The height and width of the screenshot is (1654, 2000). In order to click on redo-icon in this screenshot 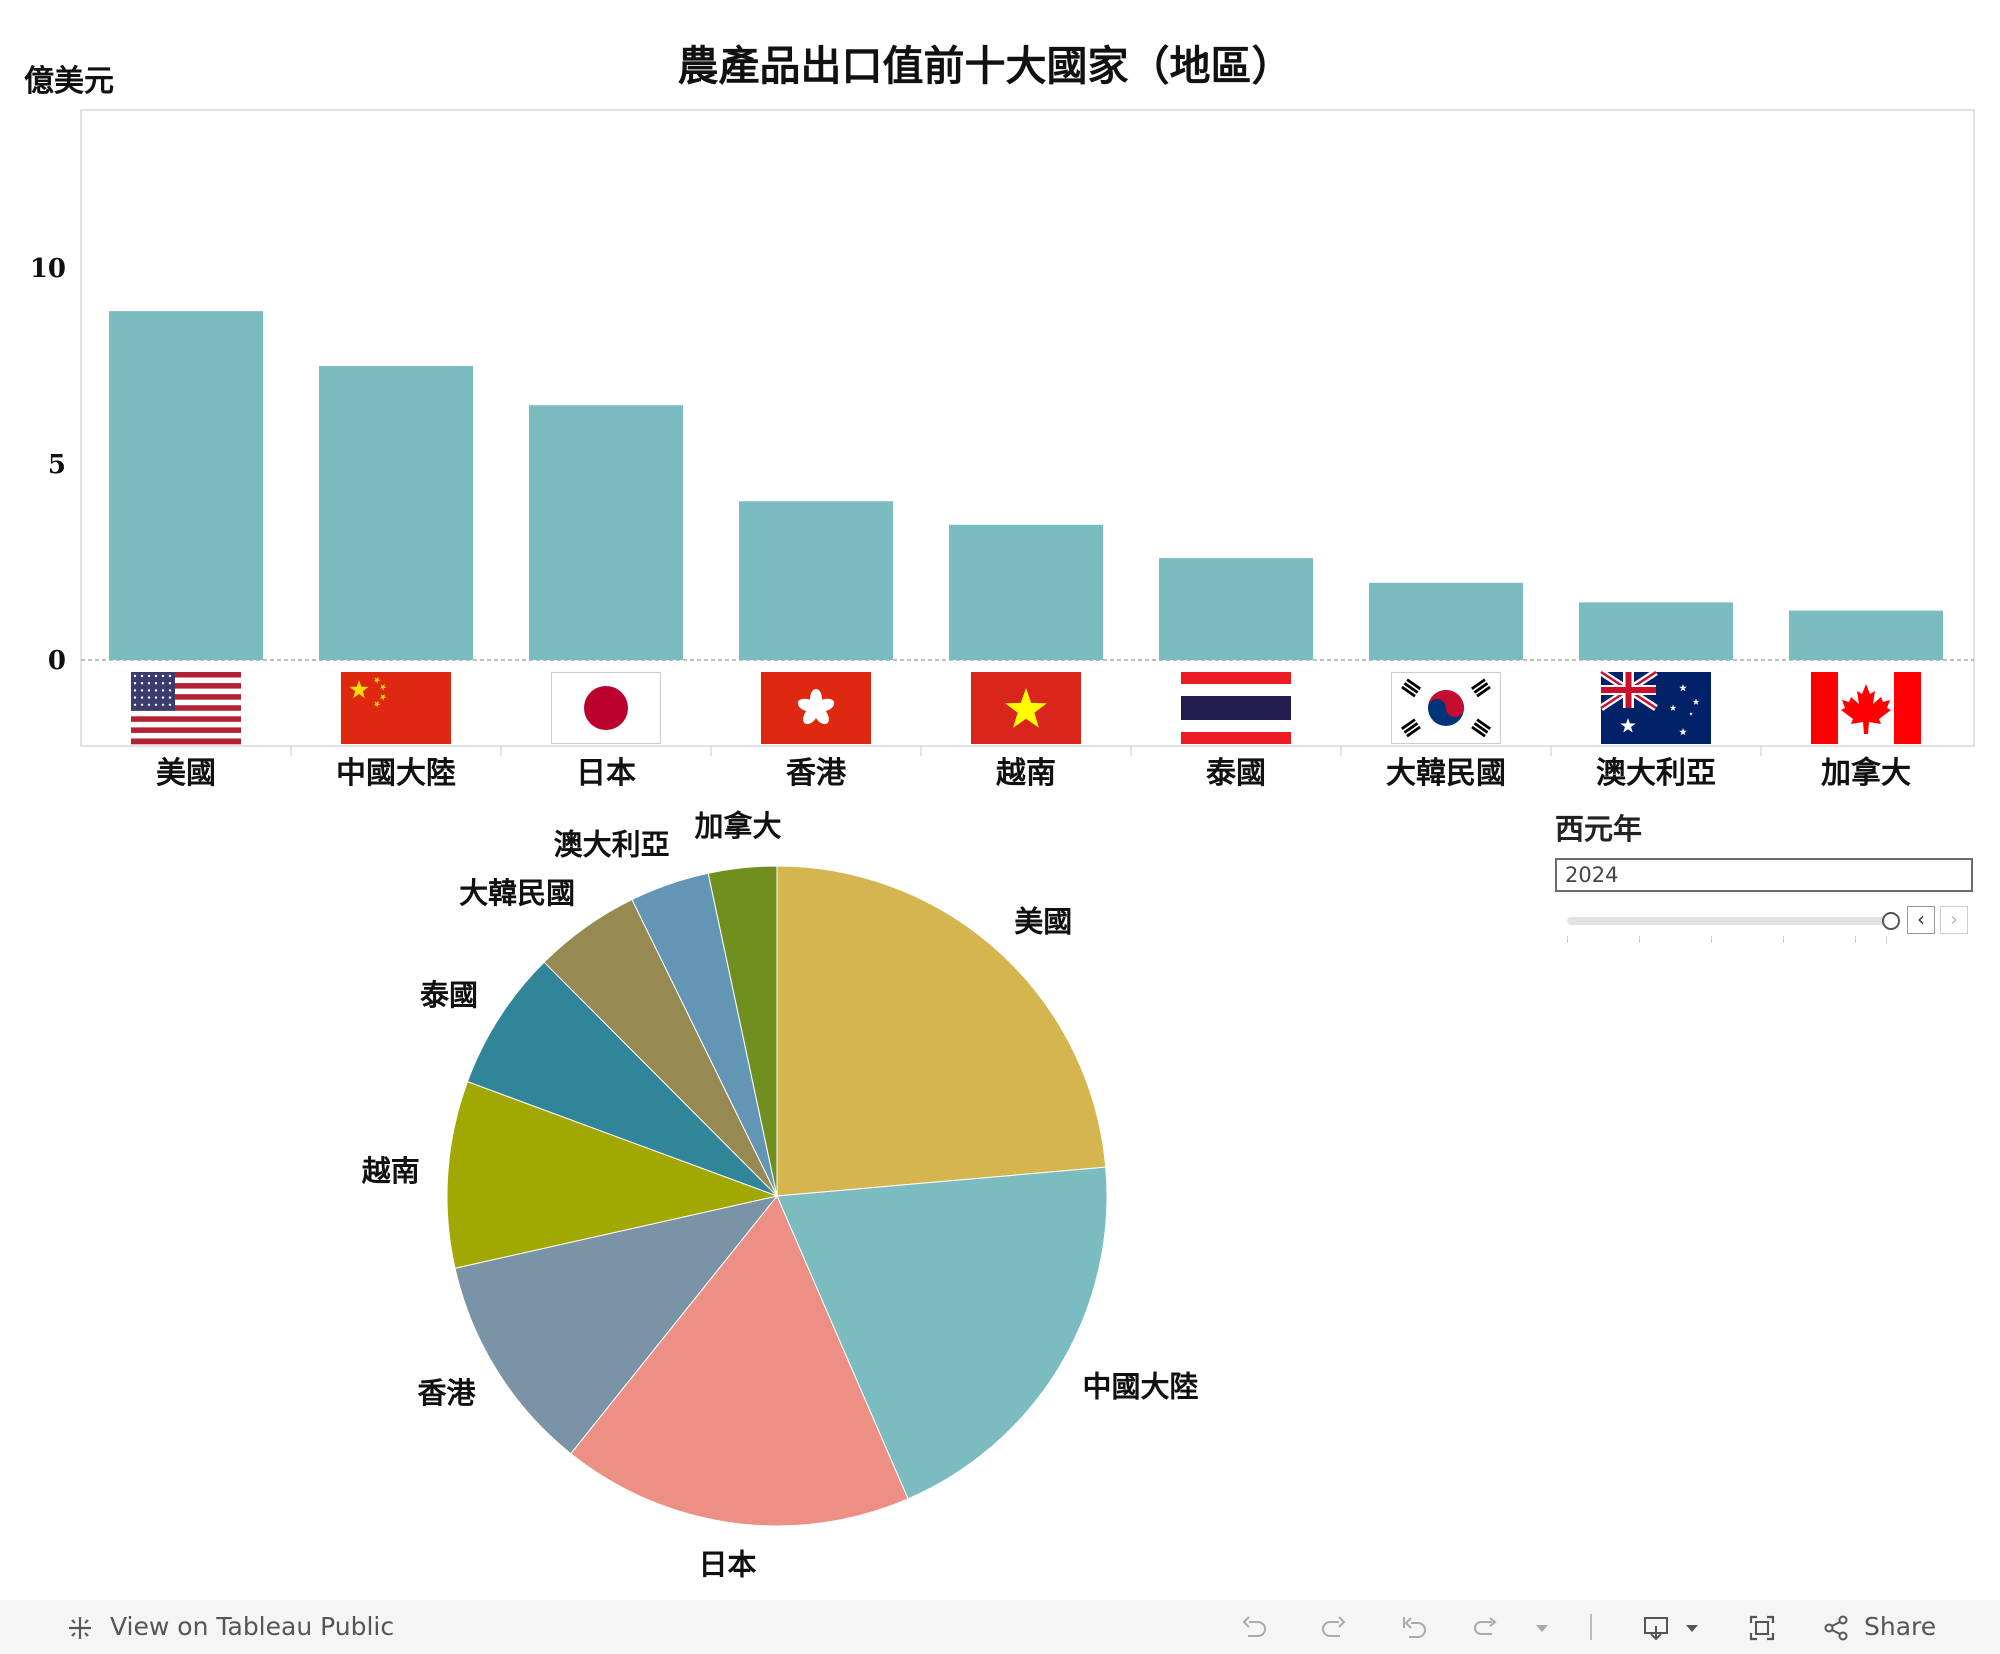, I will do `click(1334, 1628)`.